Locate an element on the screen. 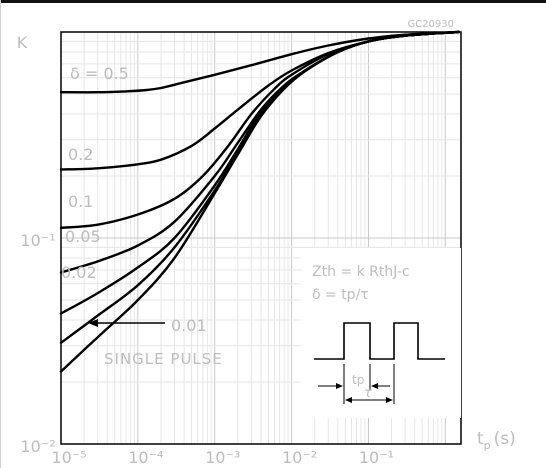  pulse-tau-label: τ is located at coordinates (368, 393).